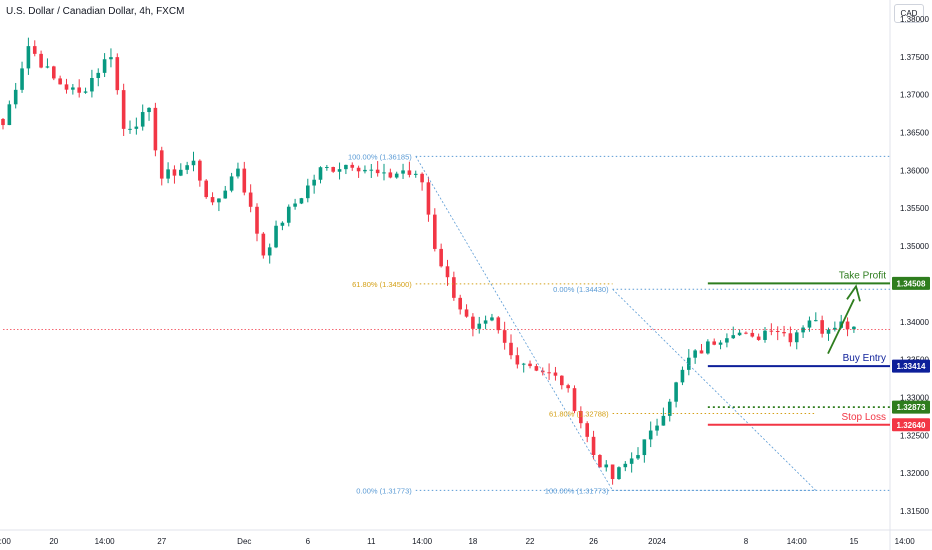  I want to click on x-tick-label: 14:00, so click(905, 541).